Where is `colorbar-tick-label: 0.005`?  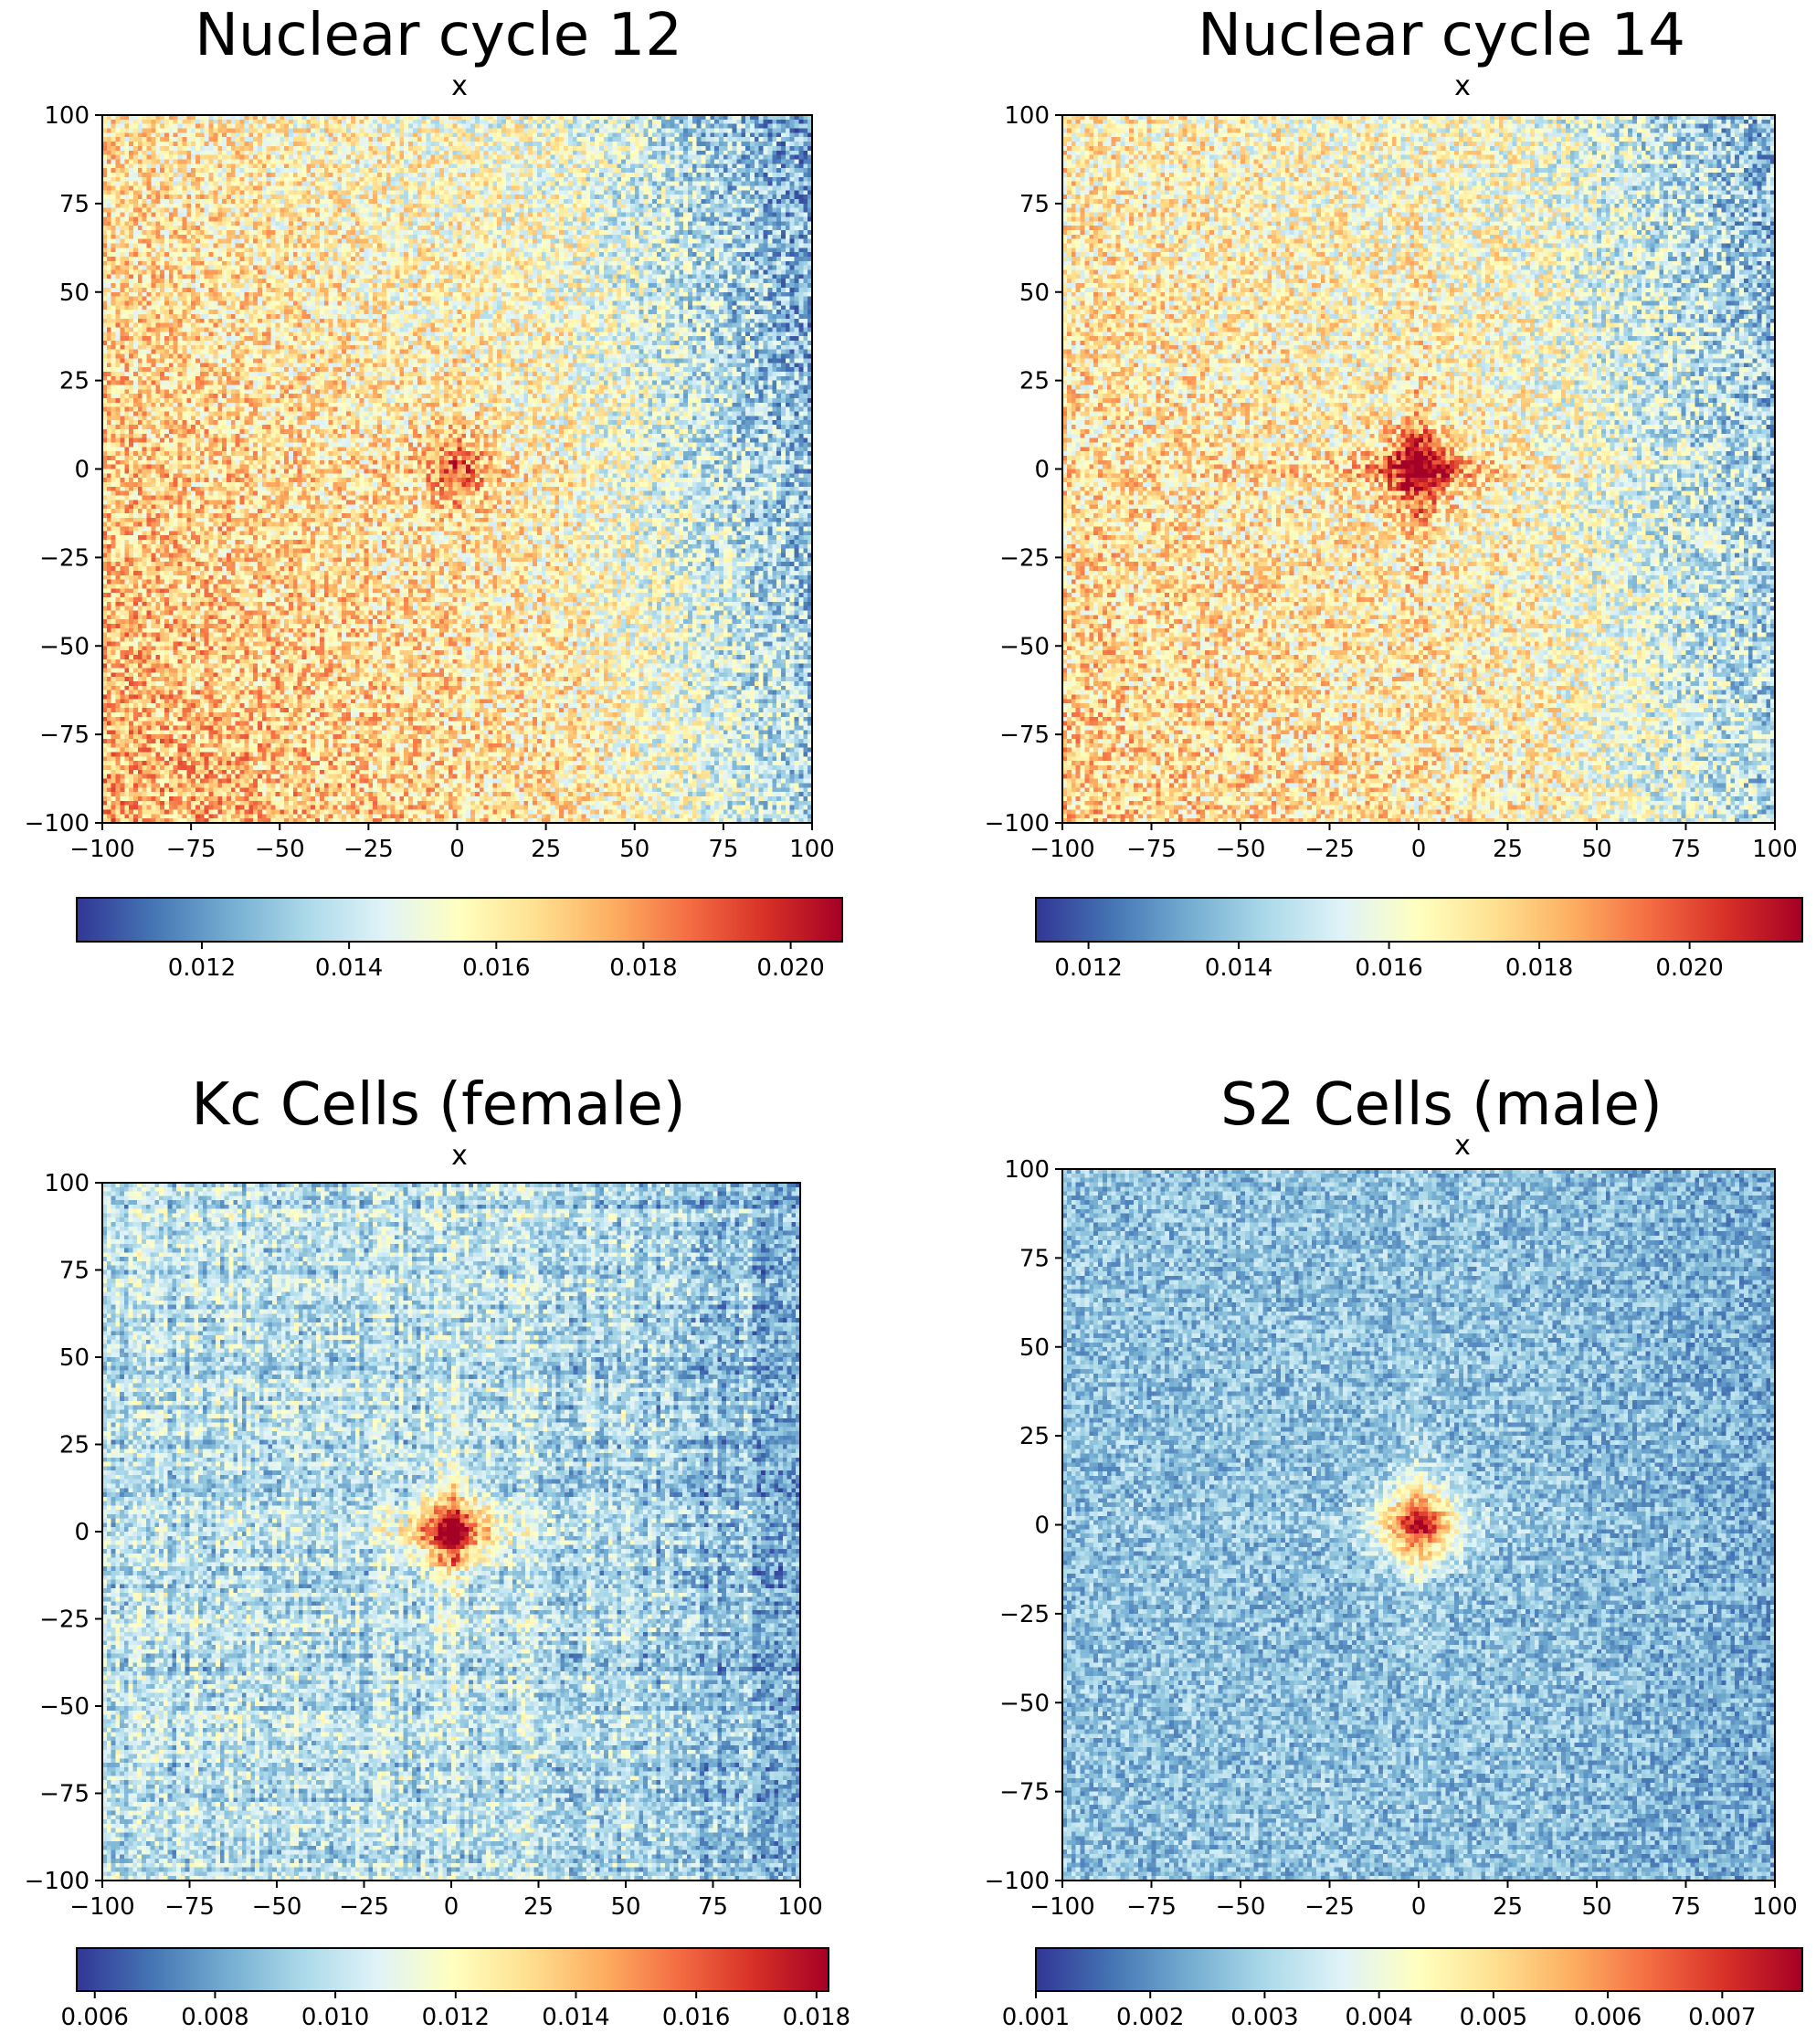 colorbar-tick-label: 0.005 is located at coordinates (1493, 2017).